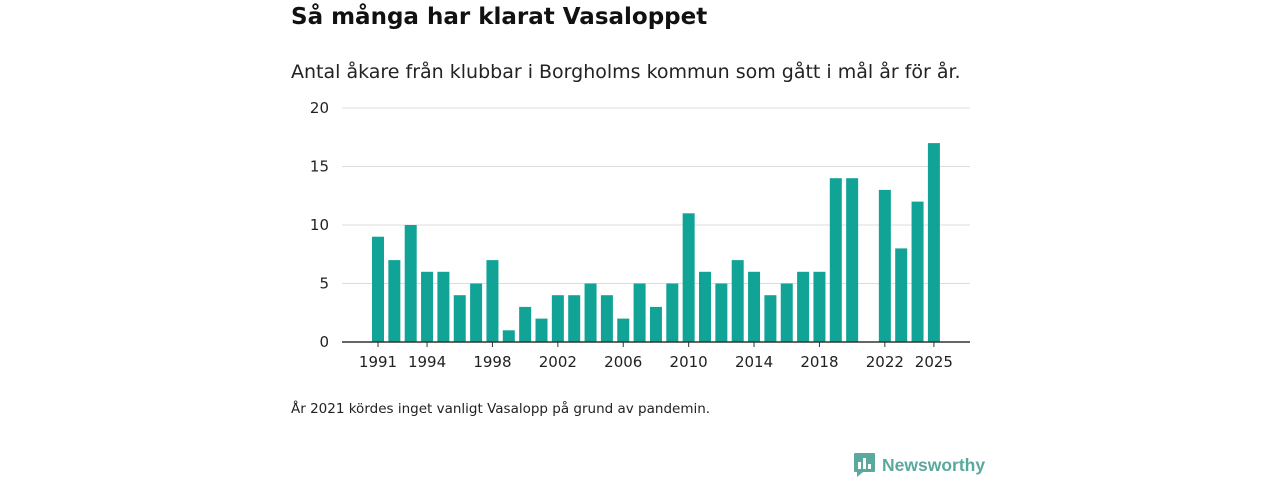 The image size is (1280, 480). What do you see at coordinates (378, 362) in the screenshot?
I see `x-tick-label: 1991` at bounding box center [378, 362].